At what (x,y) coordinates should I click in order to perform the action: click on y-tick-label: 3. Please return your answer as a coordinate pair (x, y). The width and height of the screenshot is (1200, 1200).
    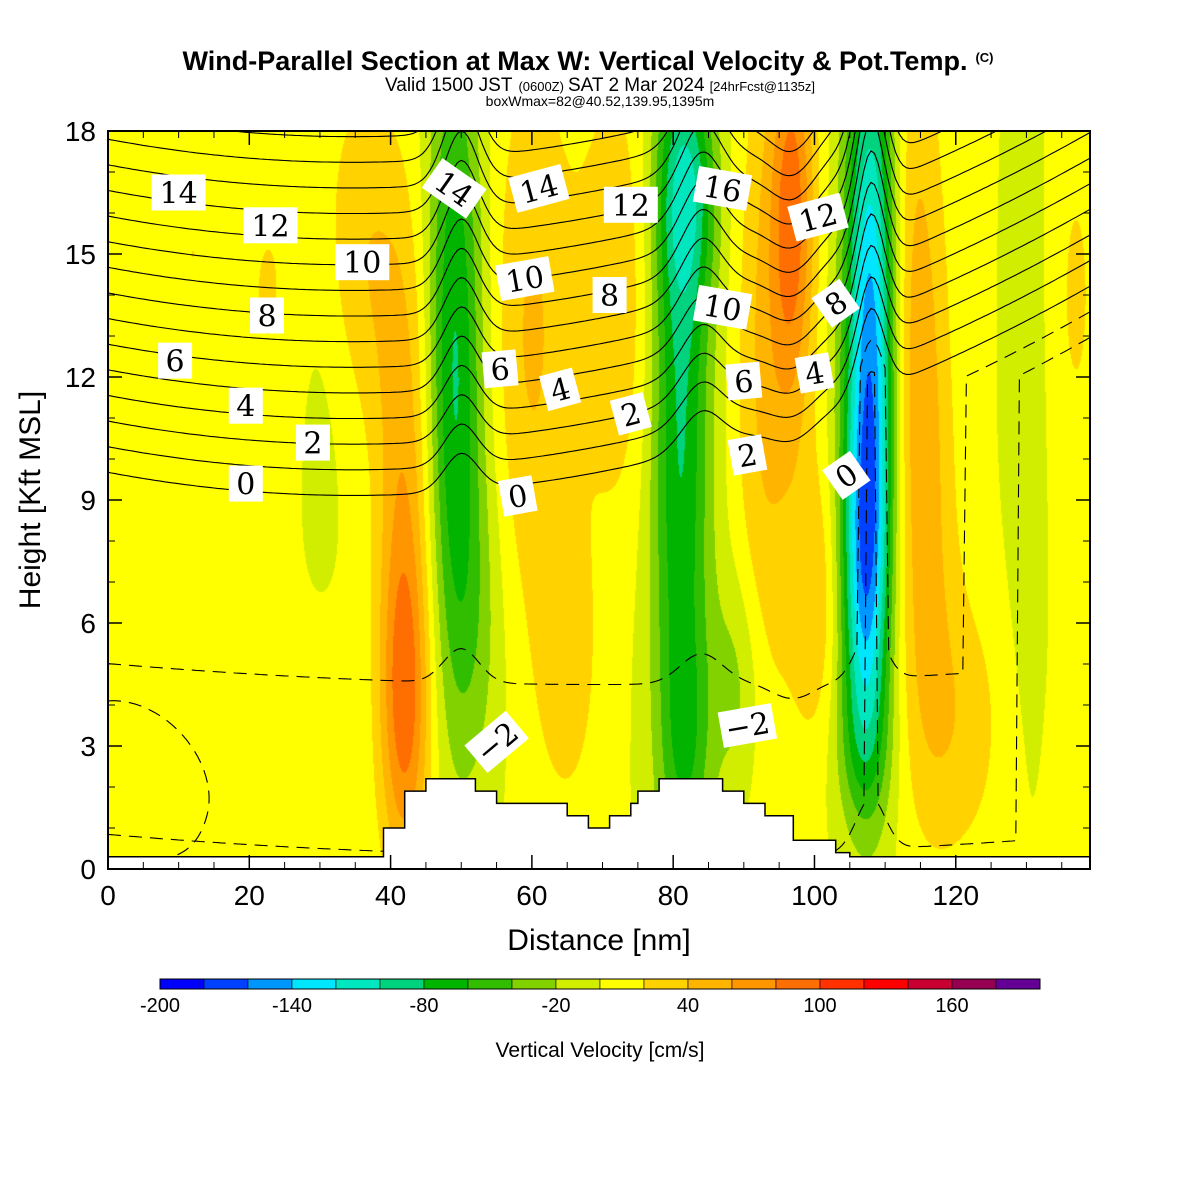
    Looking at the image, I should click on (88, 746).